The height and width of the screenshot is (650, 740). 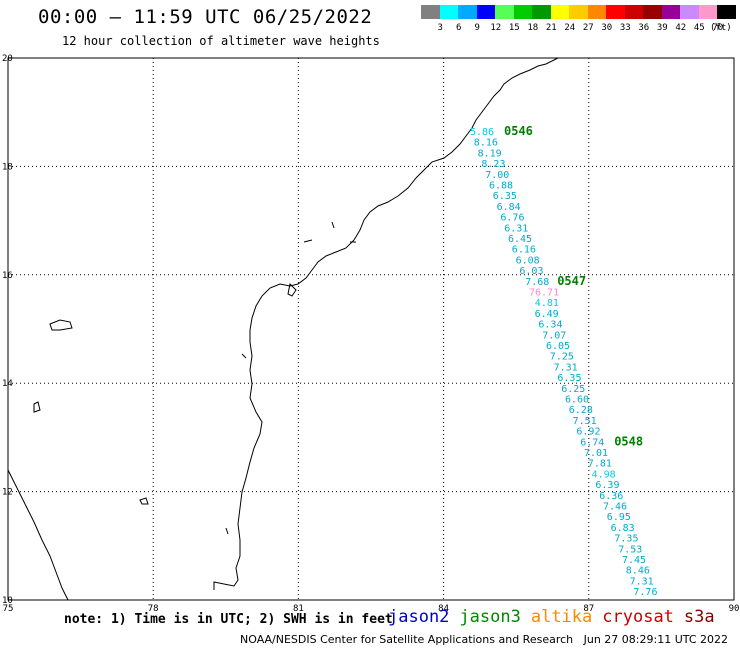 What do you see at coordinates (561, 617) in the screenshot?
I see `satellite-name: altika` at bounding box center [561, 617].